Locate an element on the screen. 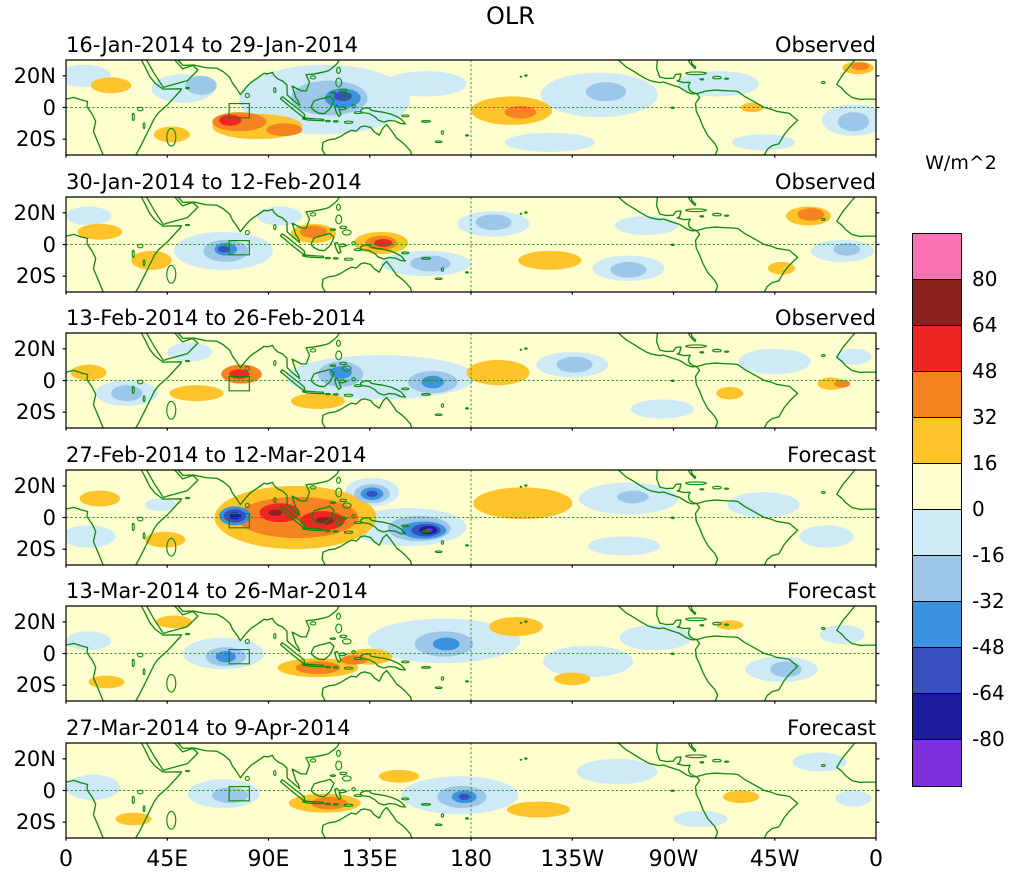 Image resolution: width=1021 pixels, height=887 pixels. colorbar-tick-label: 32 is located at coordinates (985, 417).